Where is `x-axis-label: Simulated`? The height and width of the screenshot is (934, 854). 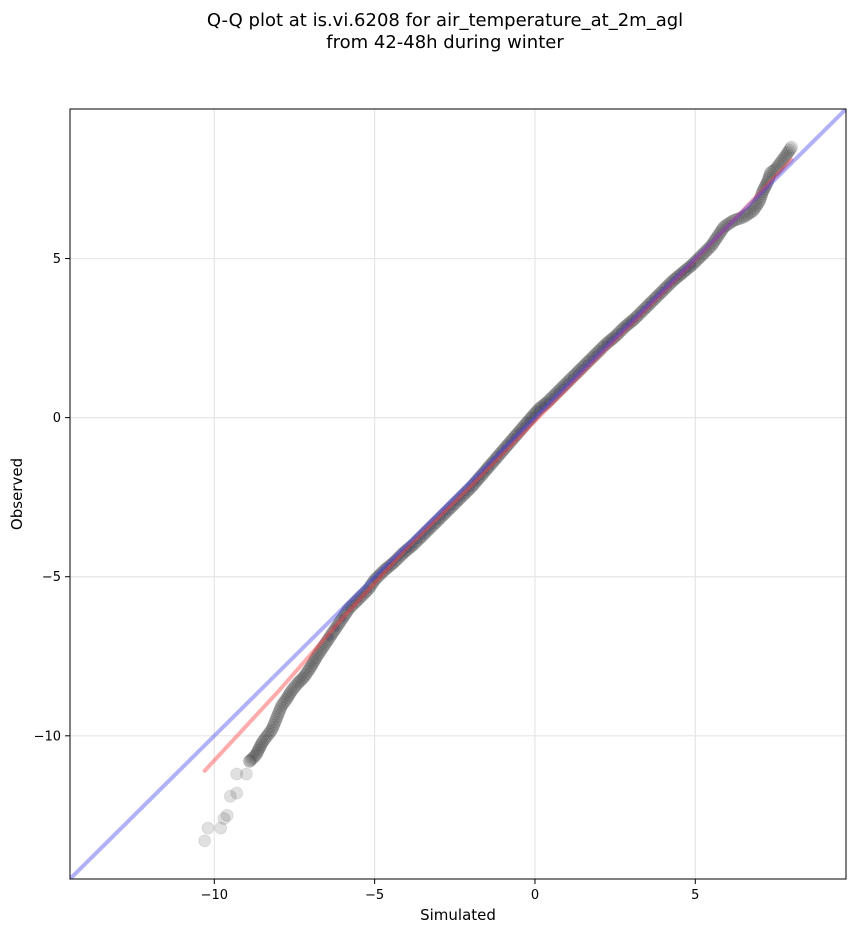
x-axis-label: Simulated is located at coordinates (458, 915).